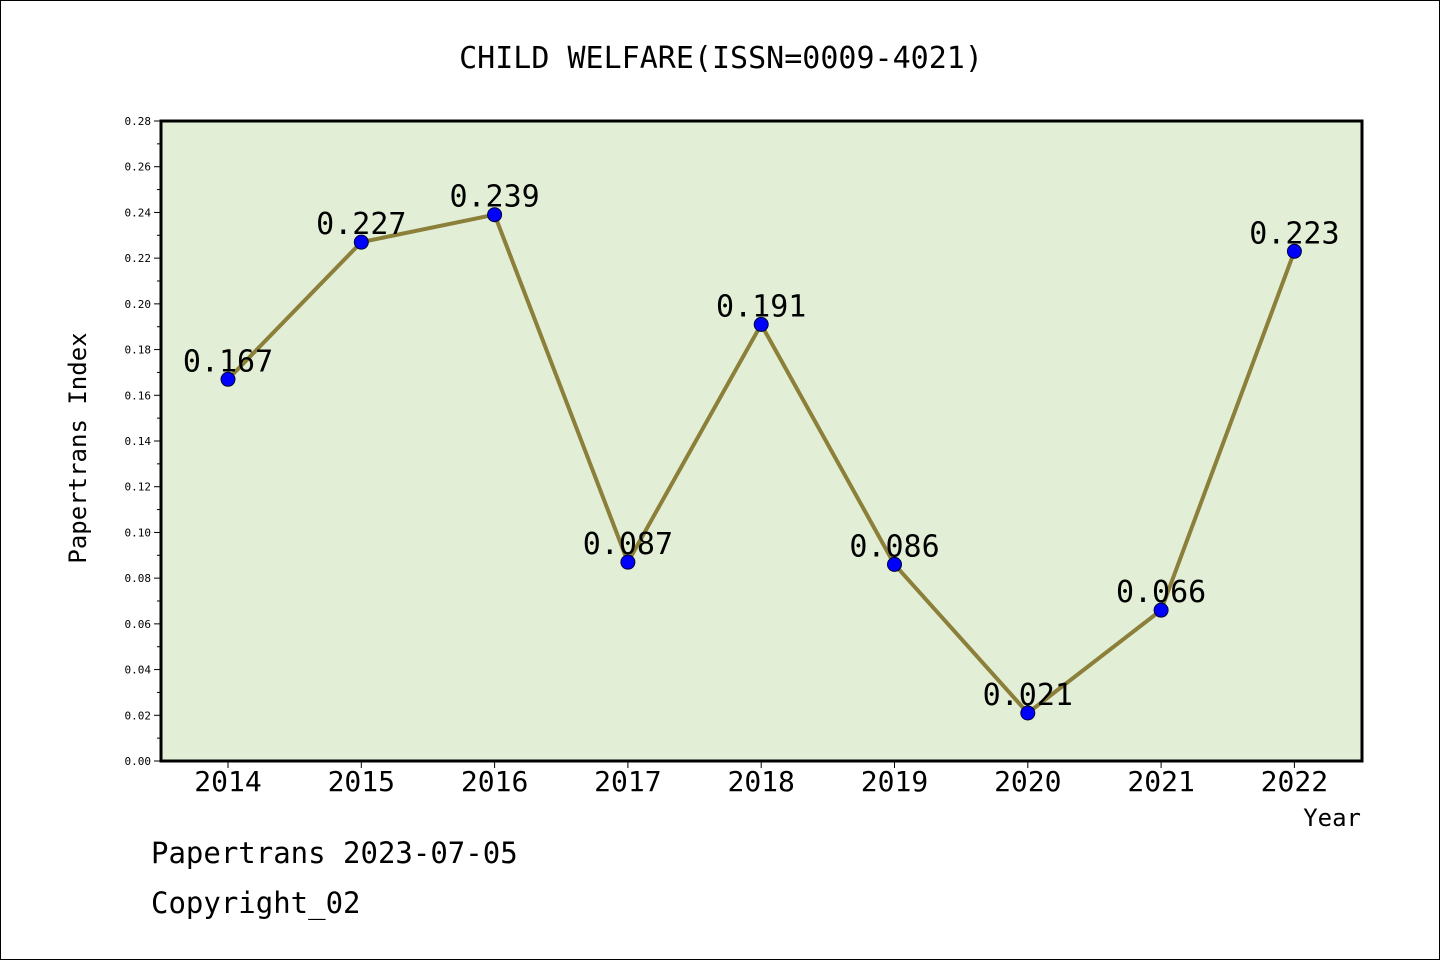 Image resolution: width=1440 pixels, height=961 pixels. I want to click on y-tick-label: 0.18, so click(138, 350).